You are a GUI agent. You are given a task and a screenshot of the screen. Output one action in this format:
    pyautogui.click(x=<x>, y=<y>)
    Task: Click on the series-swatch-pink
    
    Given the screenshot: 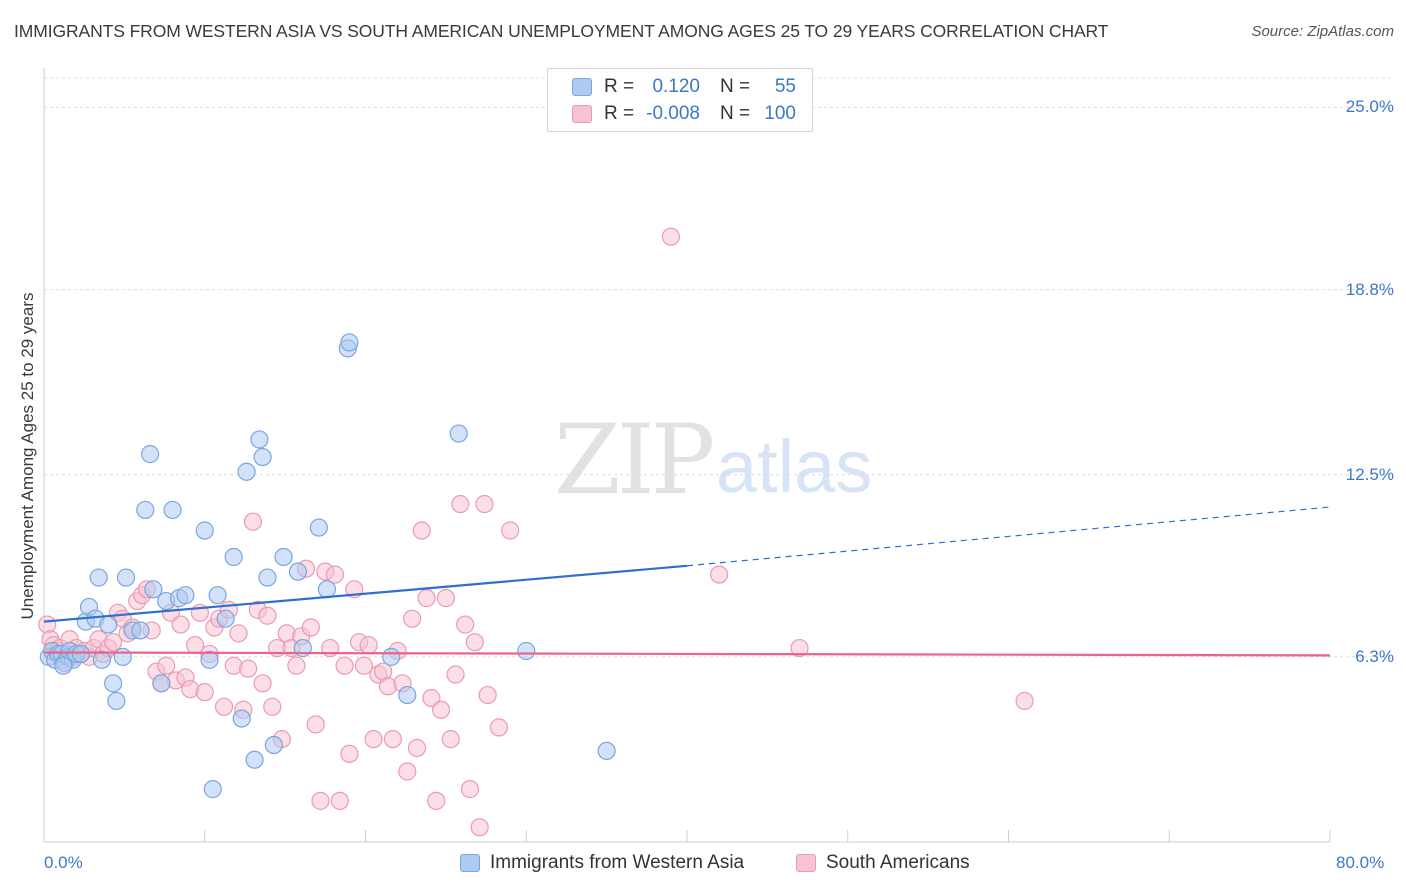 What is the action you would take?
    pyautogui.click(x=806, y=863)
    